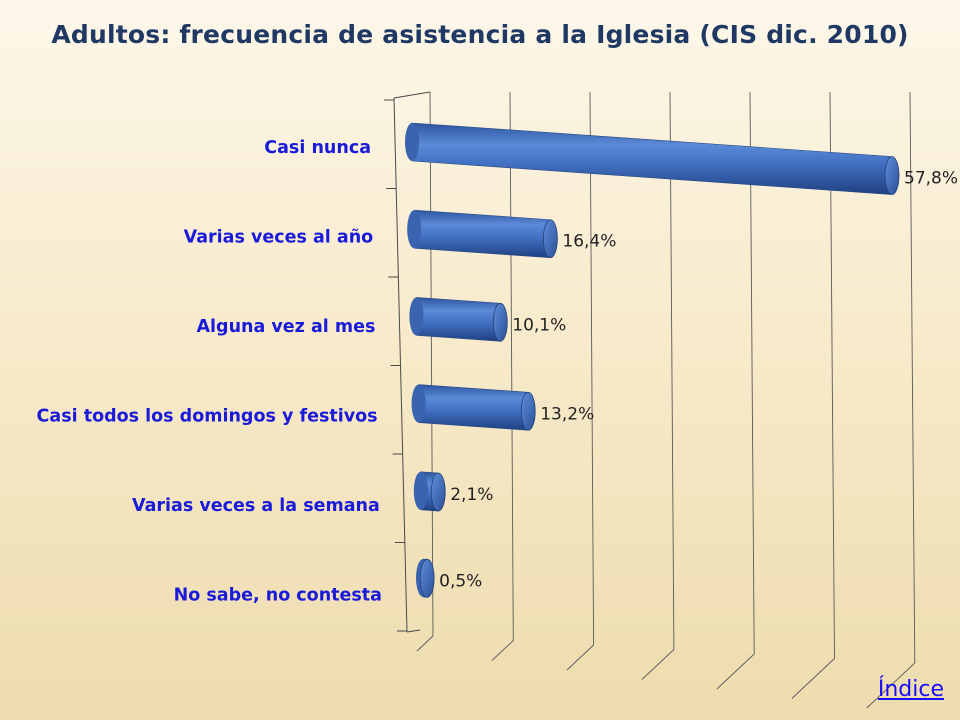 Image resolution: width=960 pixels, height=720 pixels. What do you see at coordinates (207, 417) in the screenshot?
I see `category-label: Casi todos los domingos y festivos` at bounding box center [207, 417].